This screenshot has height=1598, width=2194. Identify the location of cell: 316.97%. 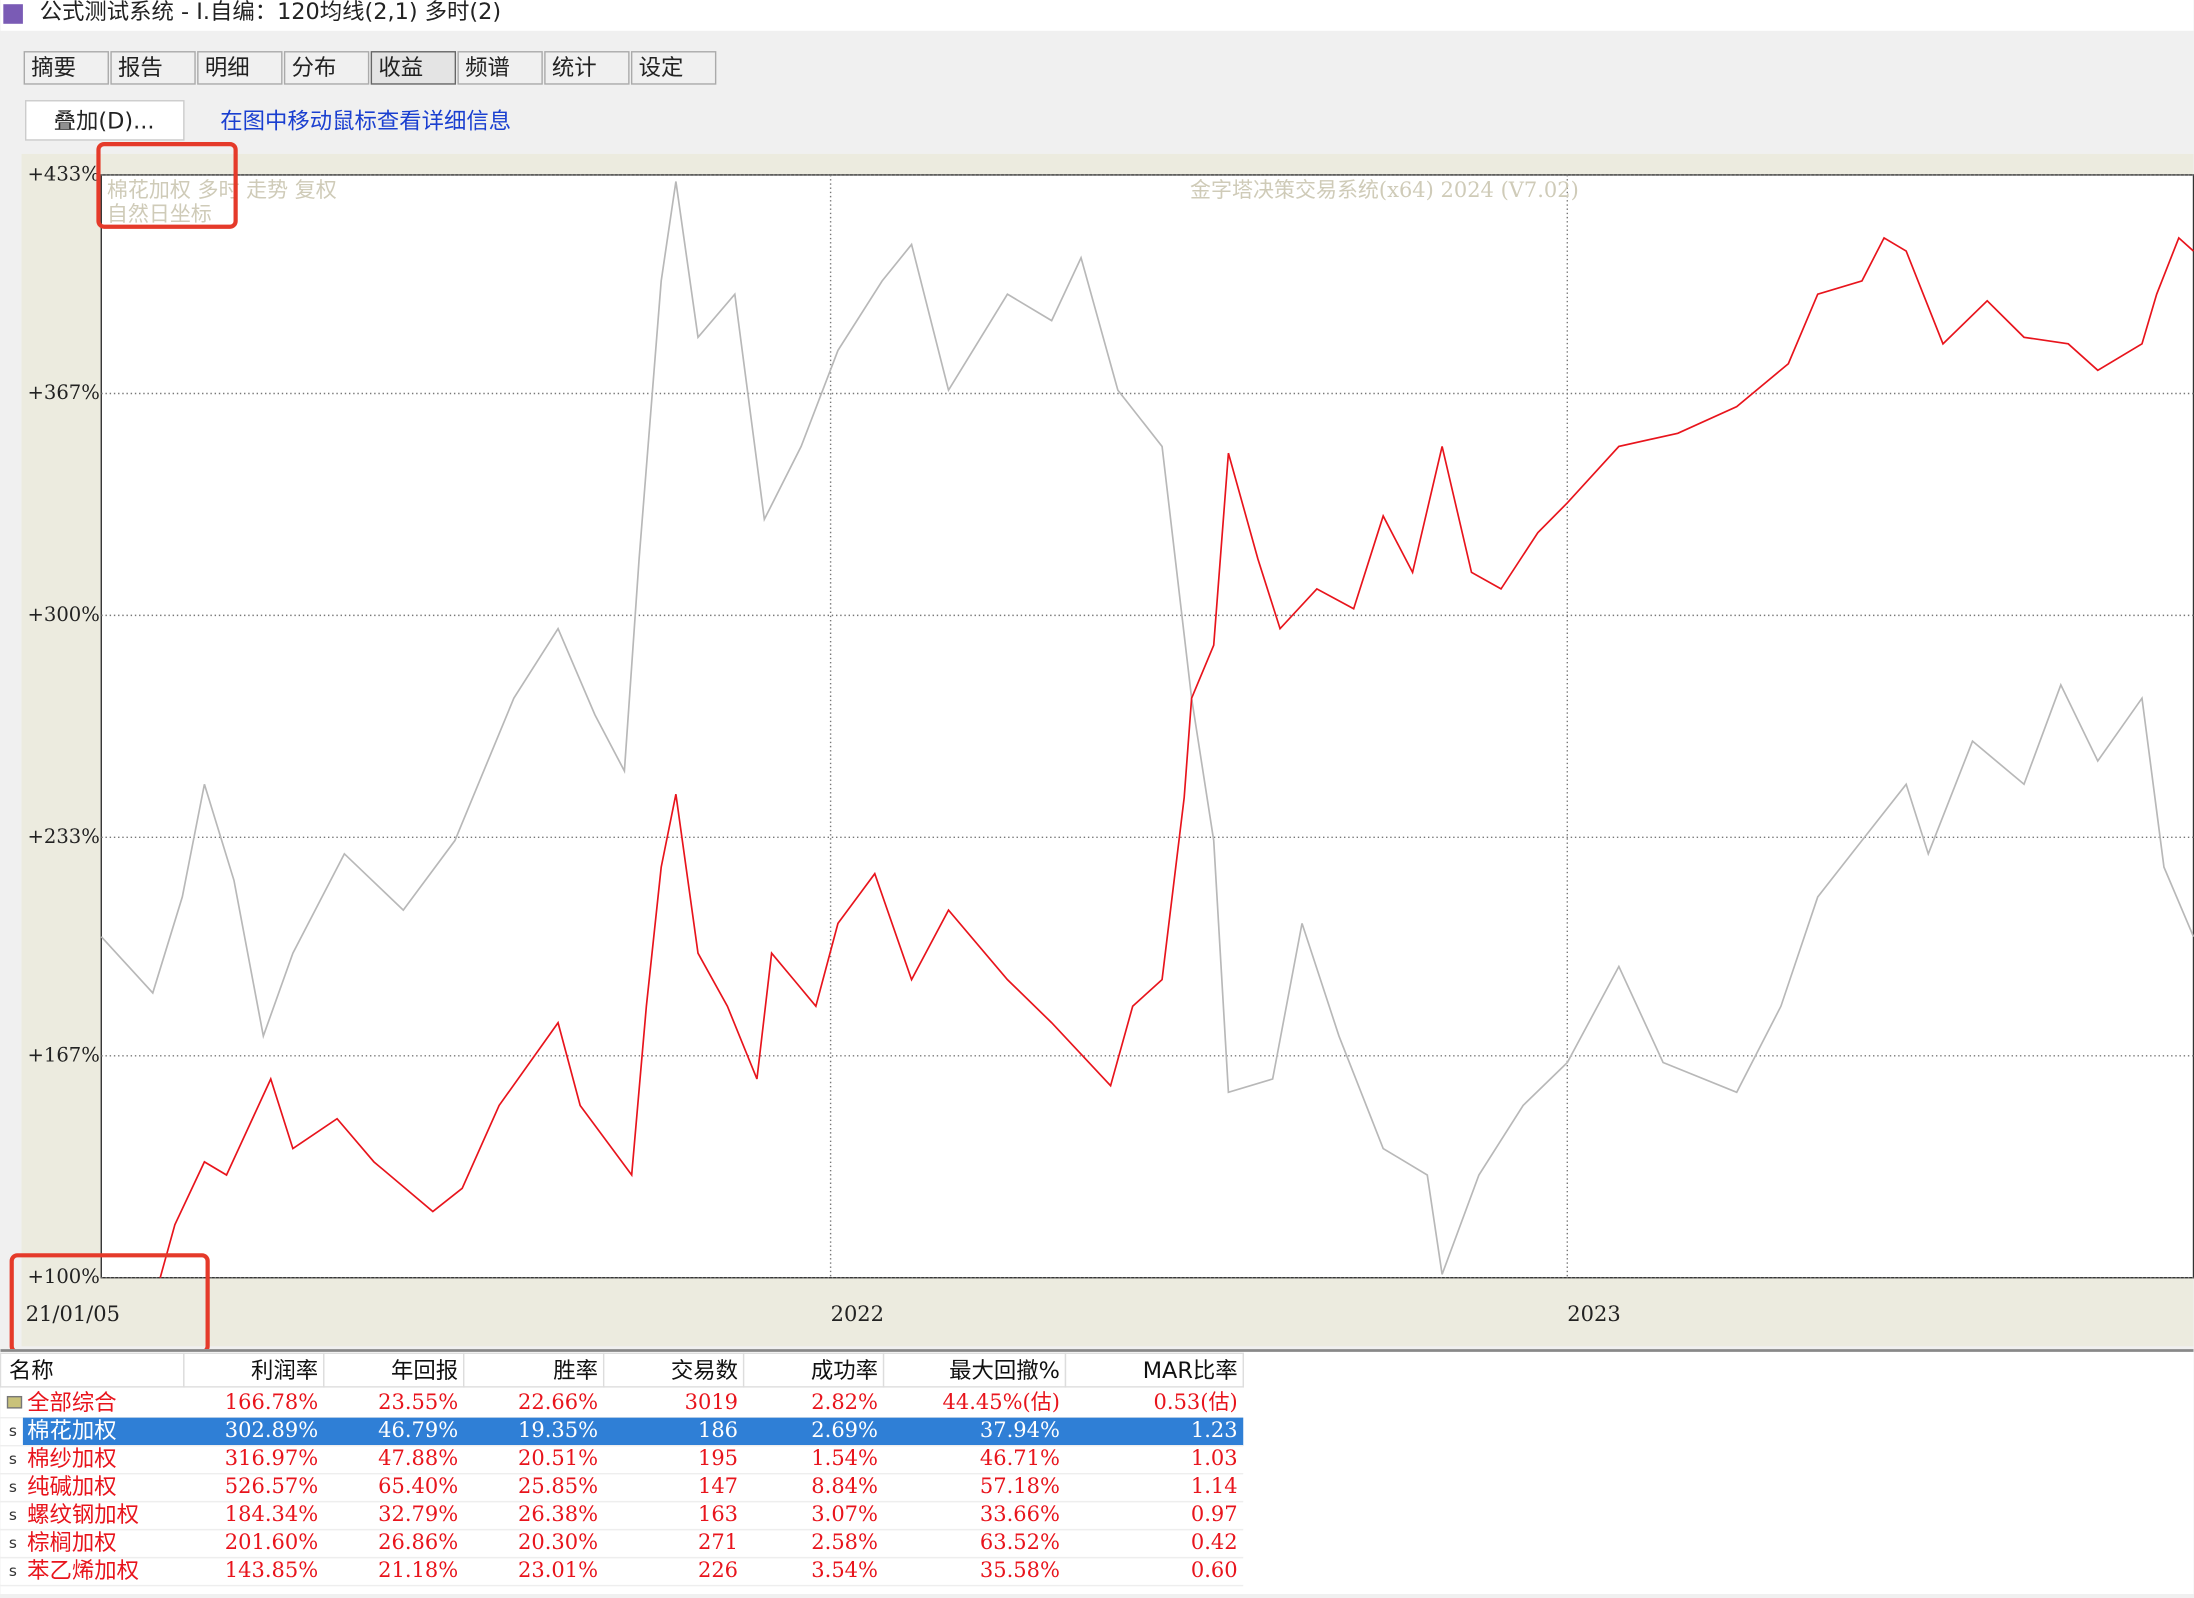
(271, 1458).